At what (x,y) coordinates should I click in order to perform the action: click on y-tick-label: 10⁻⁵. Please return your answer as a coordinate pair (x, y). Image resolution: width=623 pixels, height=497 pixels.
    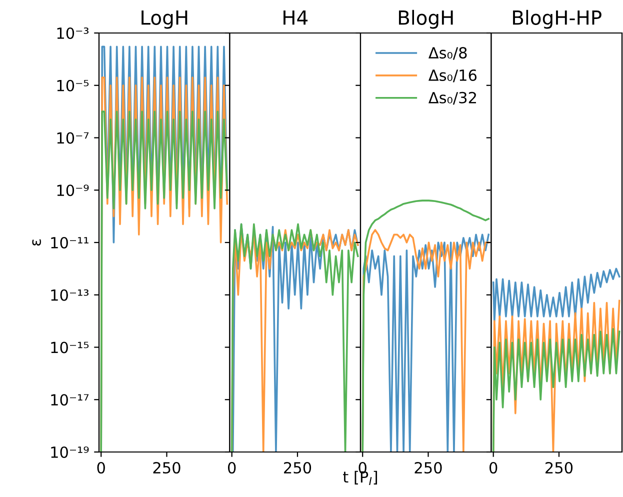
    Looking at the image, I should click on (73, 86).